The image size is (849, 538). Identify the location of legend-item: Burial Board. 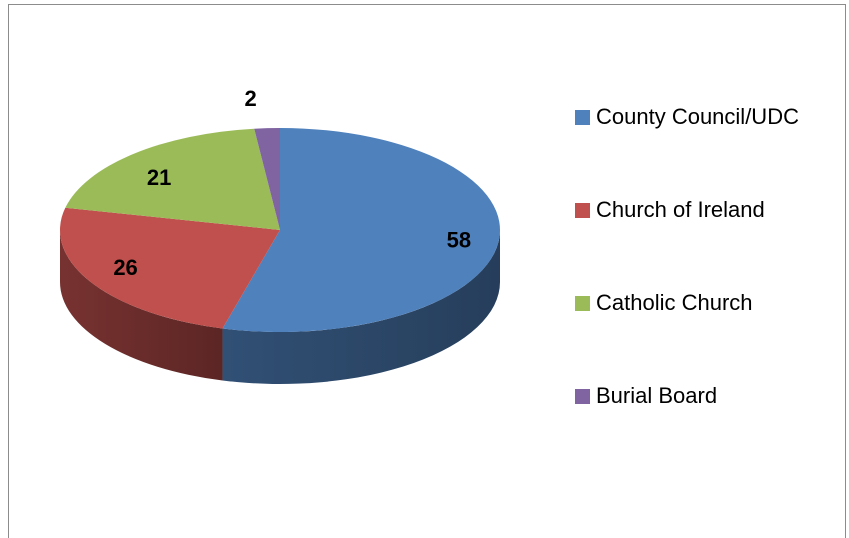
(646, 396).